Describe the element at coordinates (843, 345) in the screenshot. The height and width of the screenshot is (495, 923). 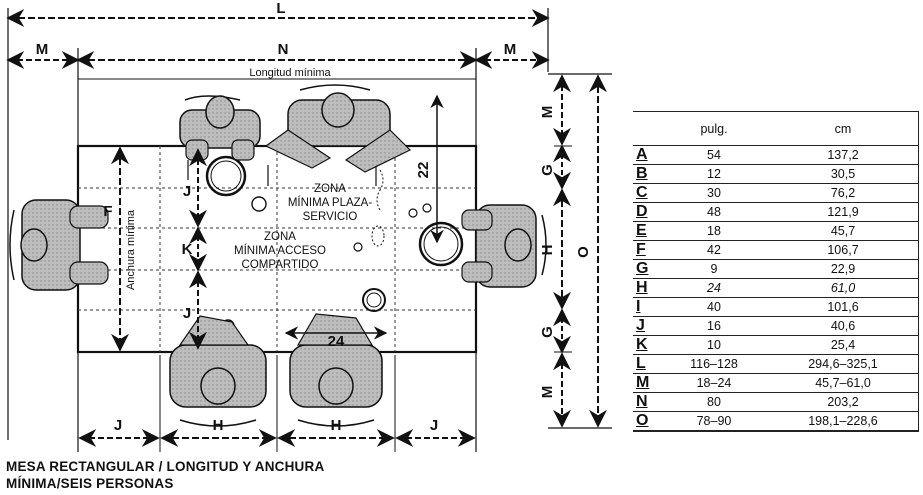
I see `row-cm: 25,4` at that location.